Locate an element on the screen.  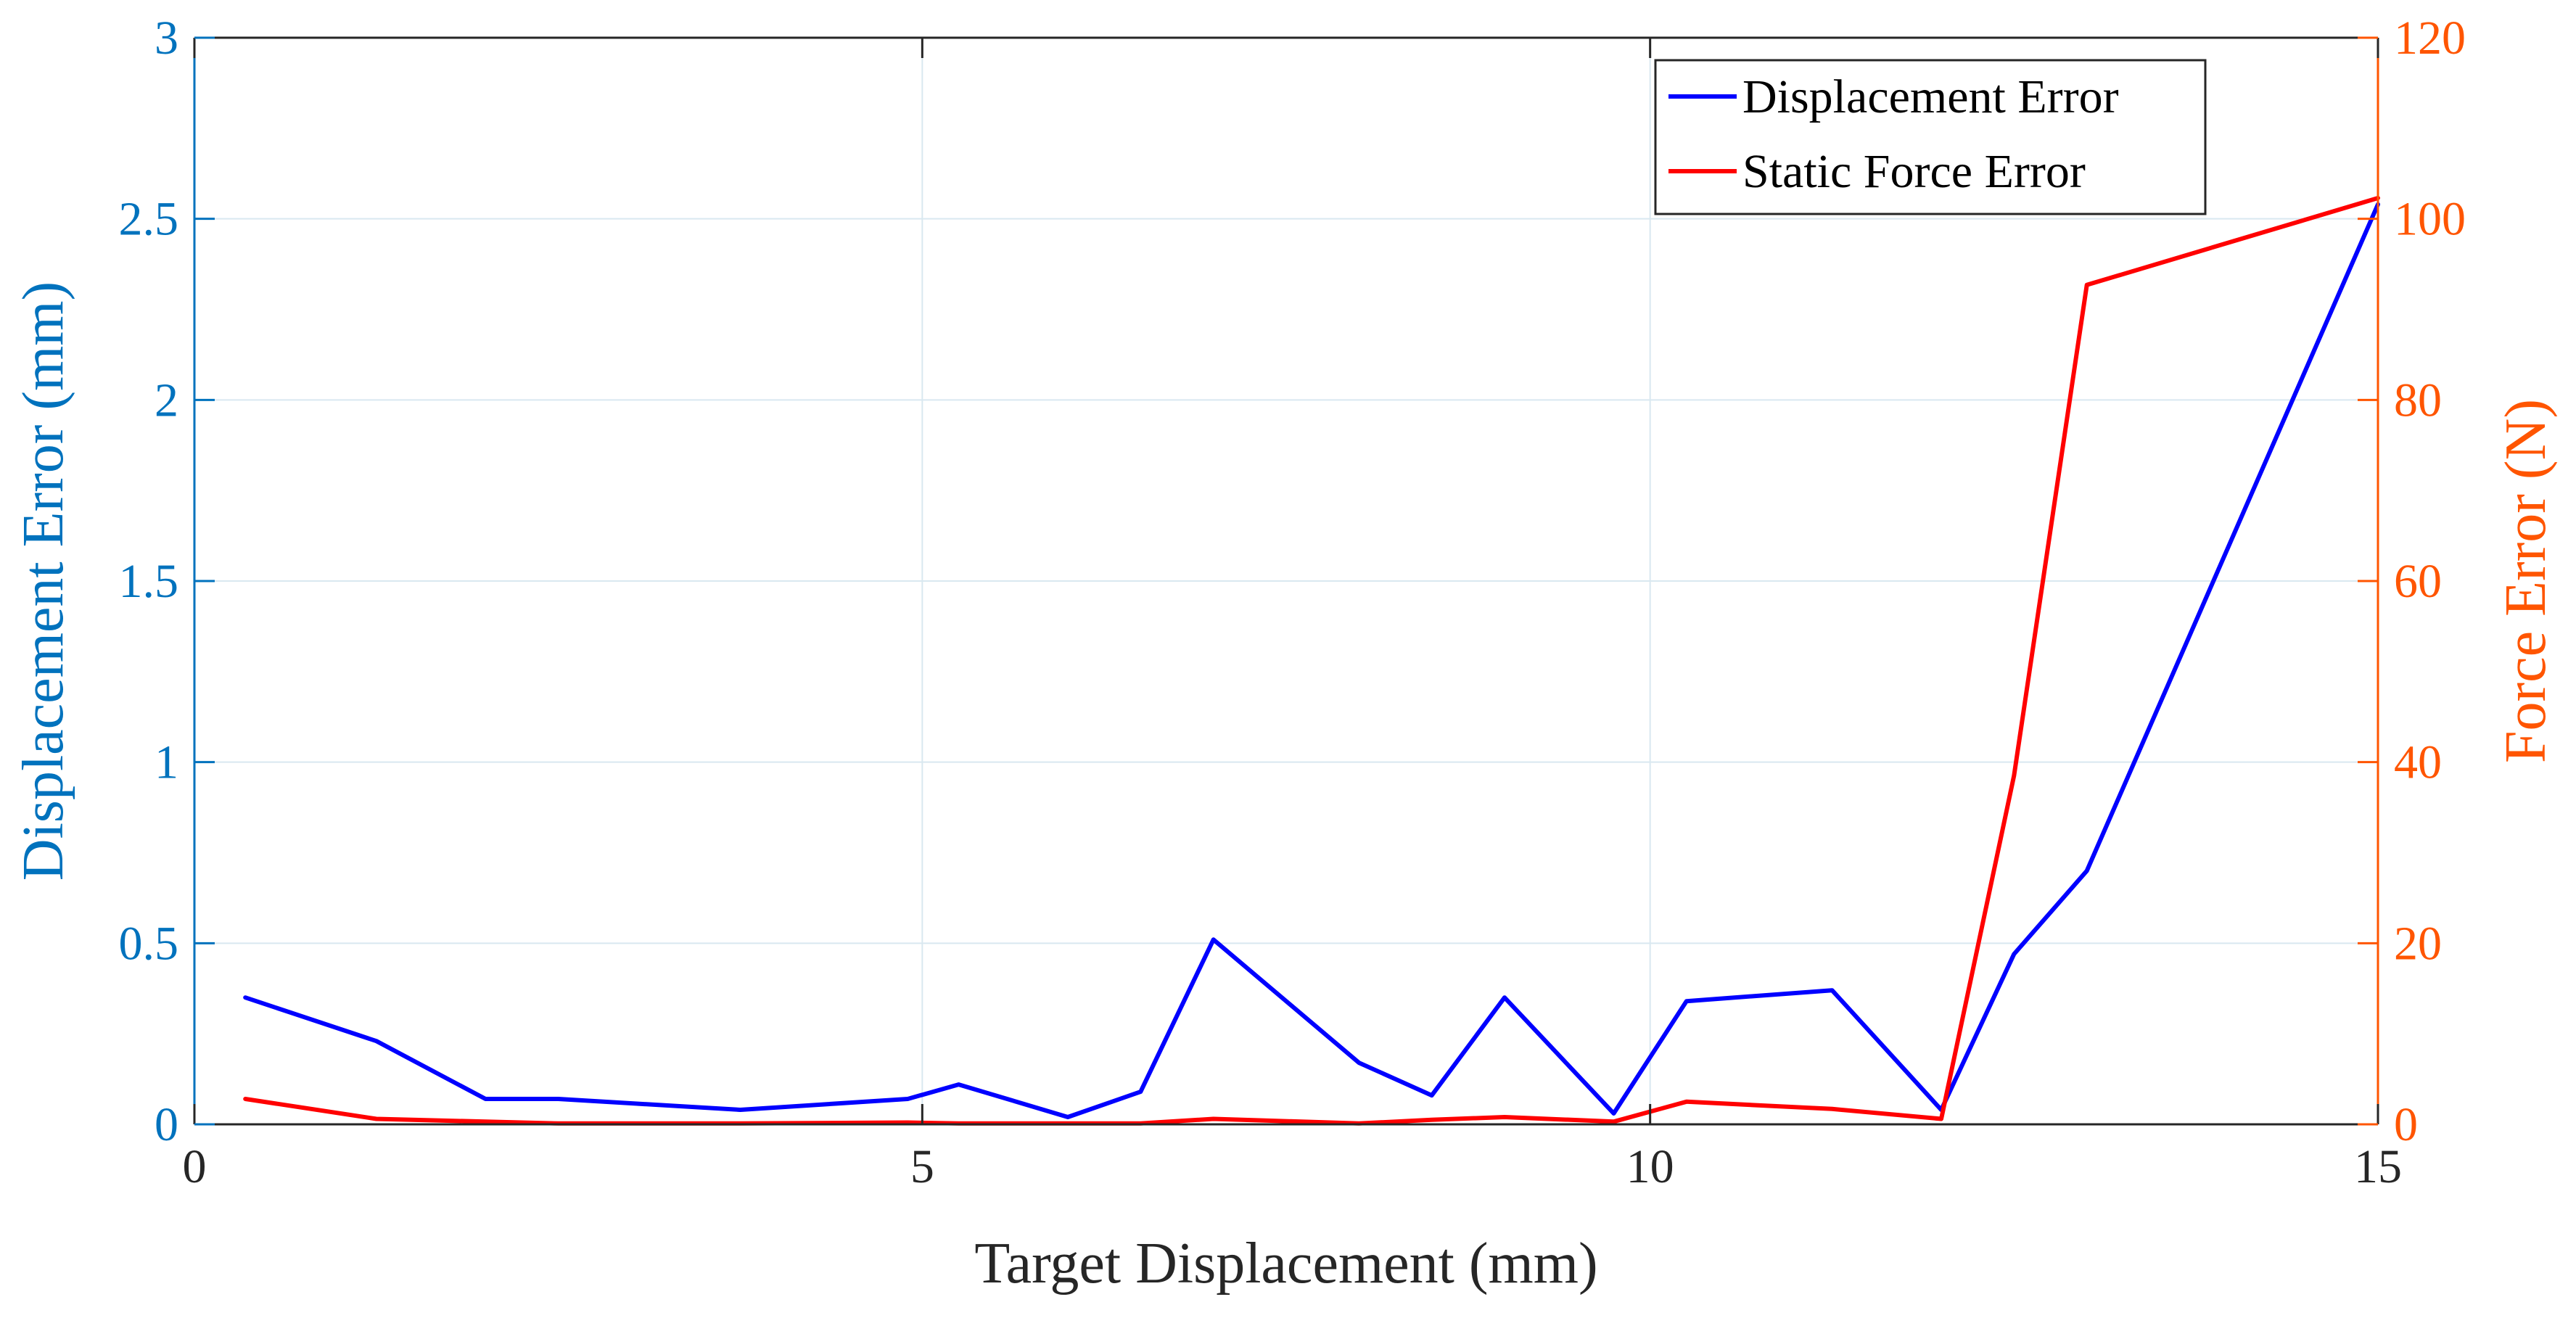
legend-box is located at coordinates (1930, 137).